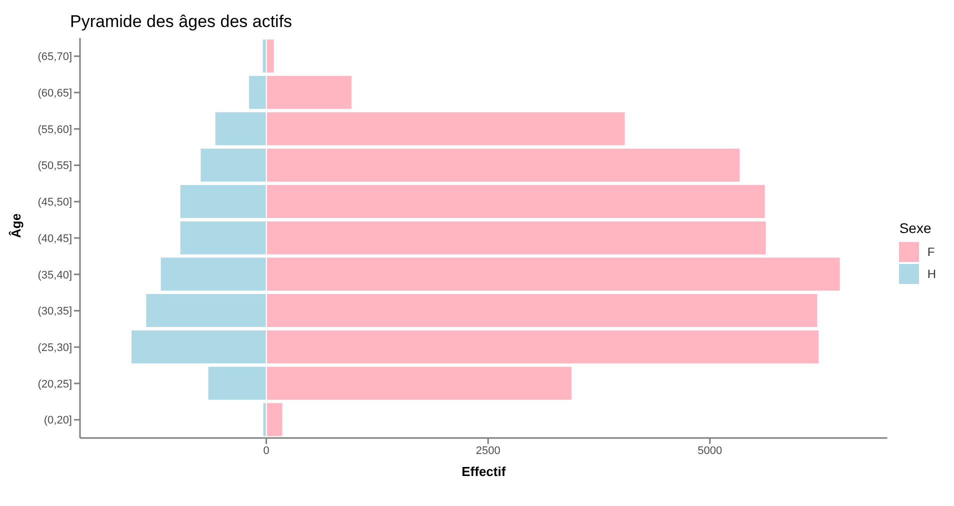 The width and height of the screenshot is (954, 506). Describe the element at coordinates (931, 252) in the screenshot. I see `legend-label: F` at that location.